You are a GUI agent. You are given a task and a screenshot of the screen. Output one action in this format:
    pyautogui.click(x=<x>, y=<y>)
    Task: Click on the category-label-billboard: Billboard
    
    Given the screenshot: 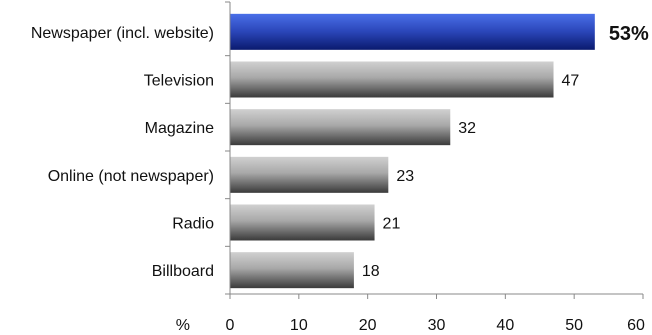 What is the action you would take?
    pyautogui.click(x=183, y=271)
    